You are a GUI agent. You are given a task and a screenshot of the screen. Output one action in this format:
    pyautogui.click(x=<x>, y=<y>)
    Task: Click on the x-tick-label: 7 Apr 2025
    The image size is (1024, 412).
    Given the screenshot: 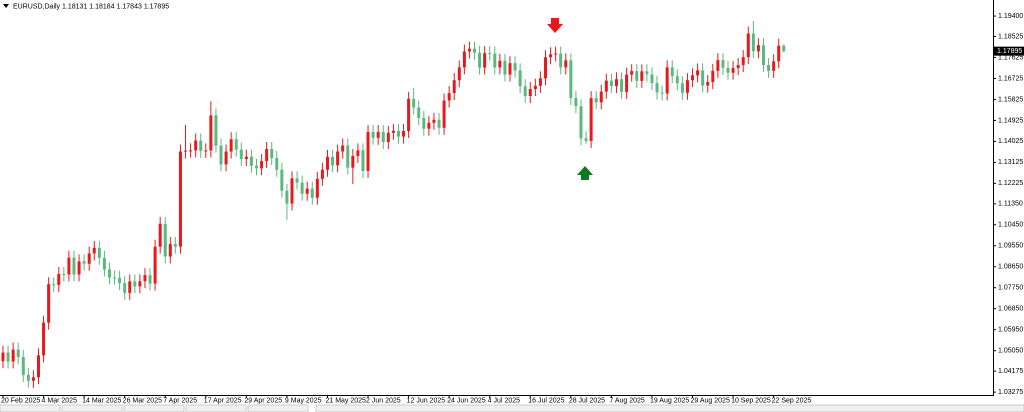 What is the action you would take?
    pyautogui.click(x=180, y=400)
    